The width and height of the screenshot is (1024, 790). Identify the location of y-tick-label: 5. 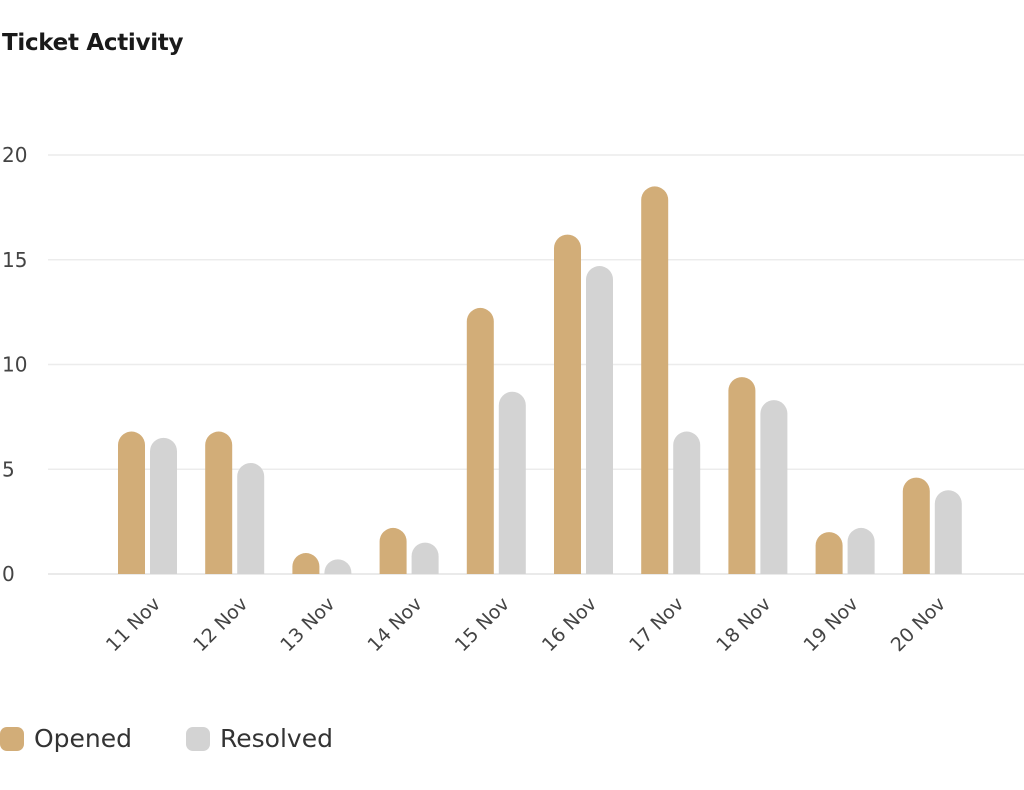
(8, 469).